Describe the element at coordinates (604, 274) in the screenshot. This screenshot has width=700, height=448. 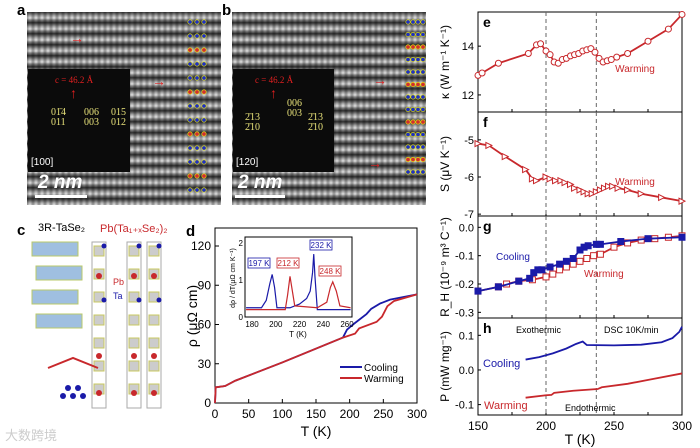
I see `annotation-warming: Warming` at that location.